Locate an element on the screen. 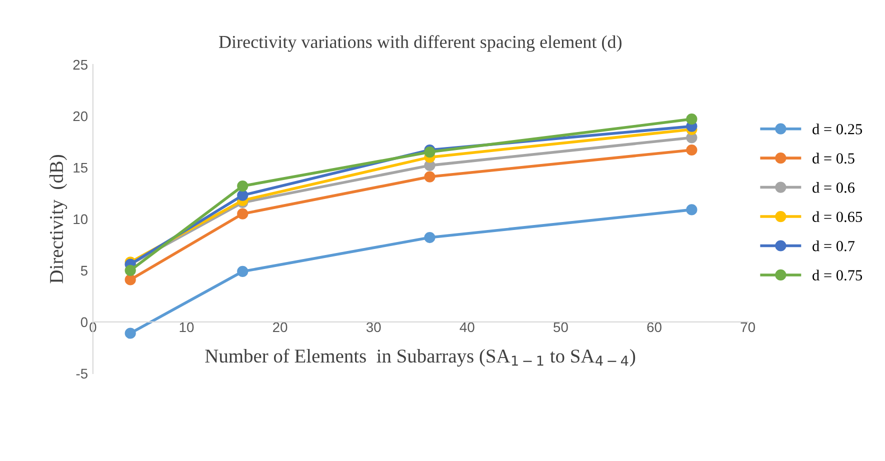 Image resolution: width=885 pixels, height=461 pixels. x-tick-label: 30 is located at coordinates (373, 327).